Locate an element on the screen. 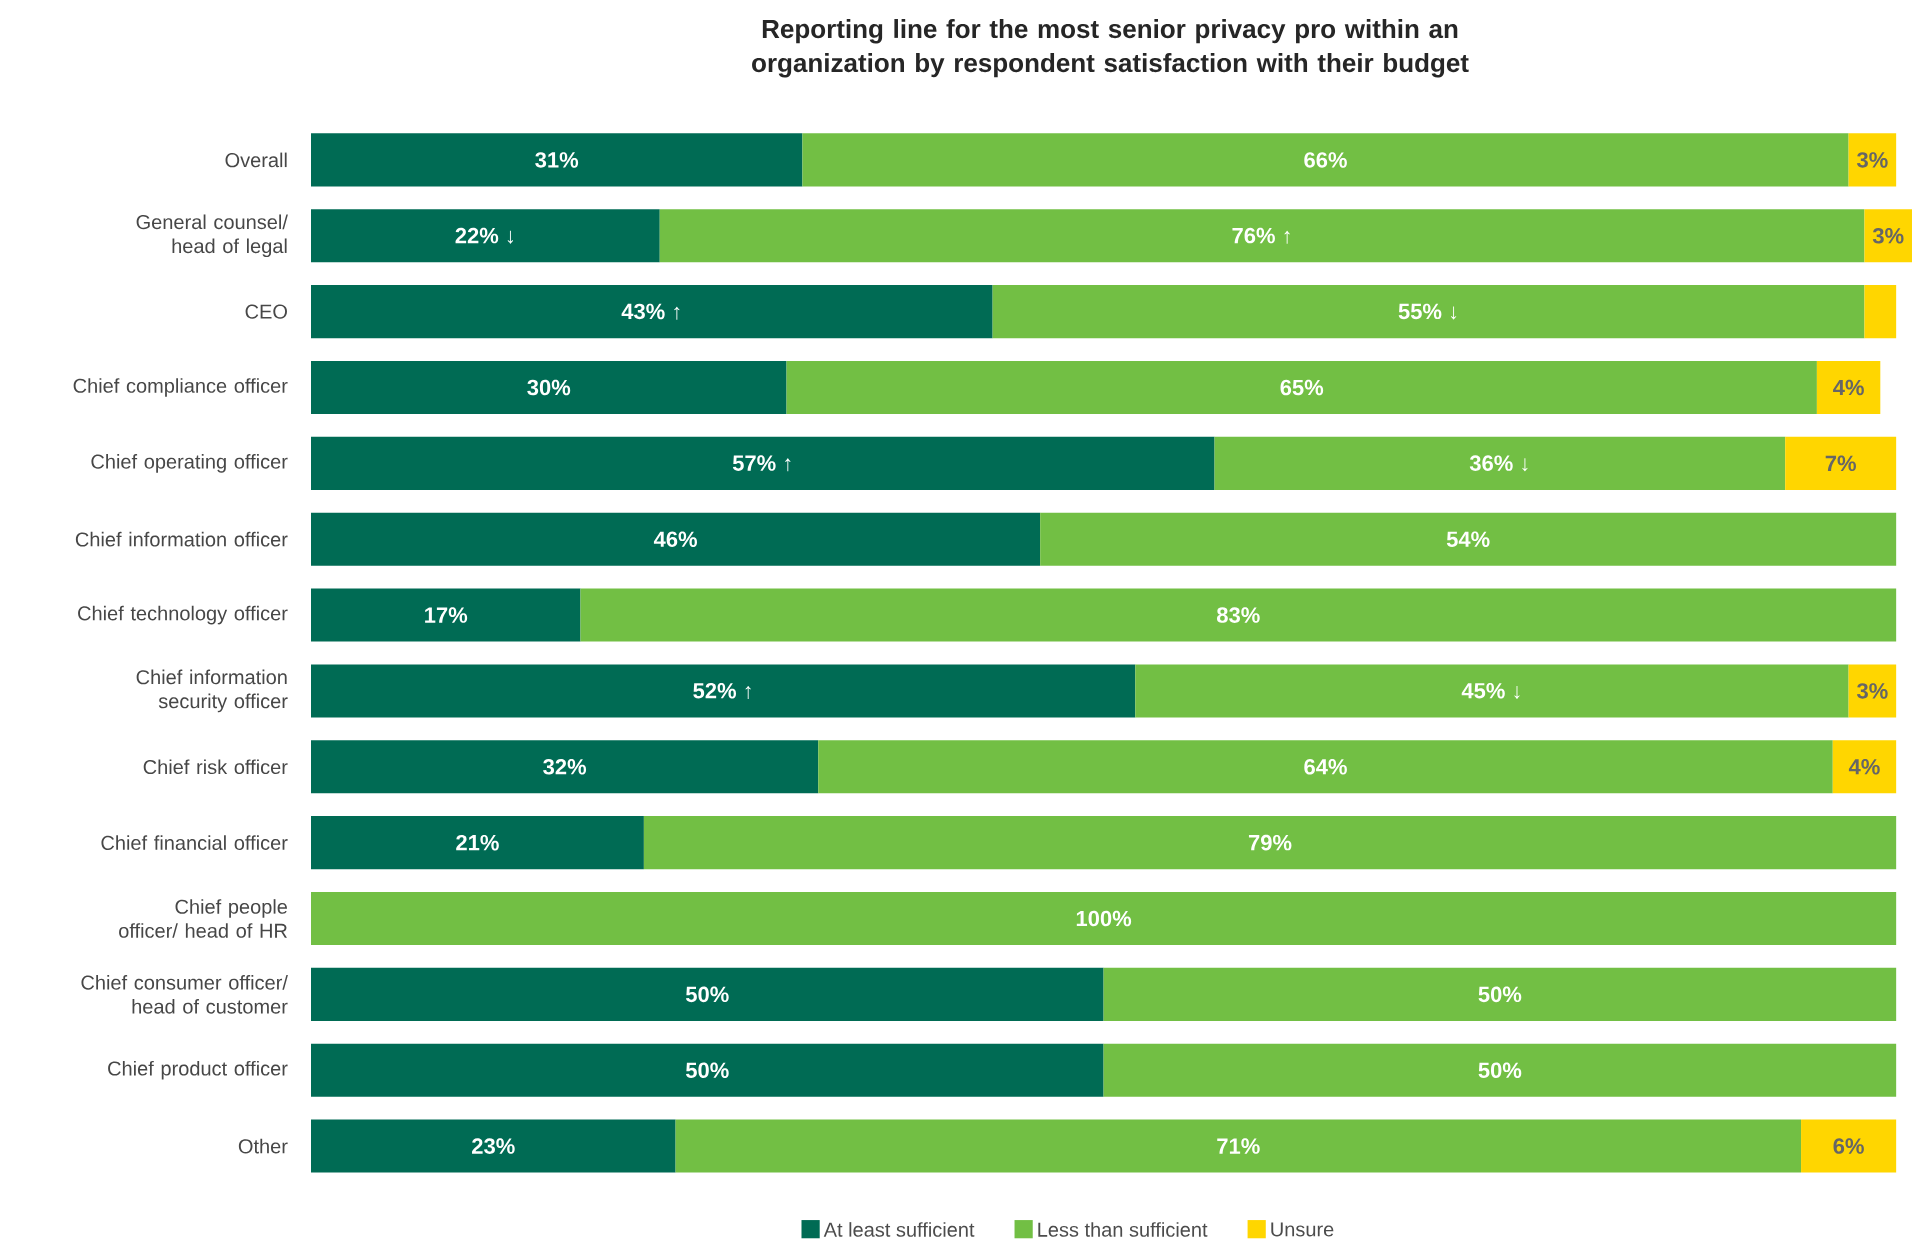 The image size is (1912, 1256). data-label: 30% is located at coordinates (549, 387).